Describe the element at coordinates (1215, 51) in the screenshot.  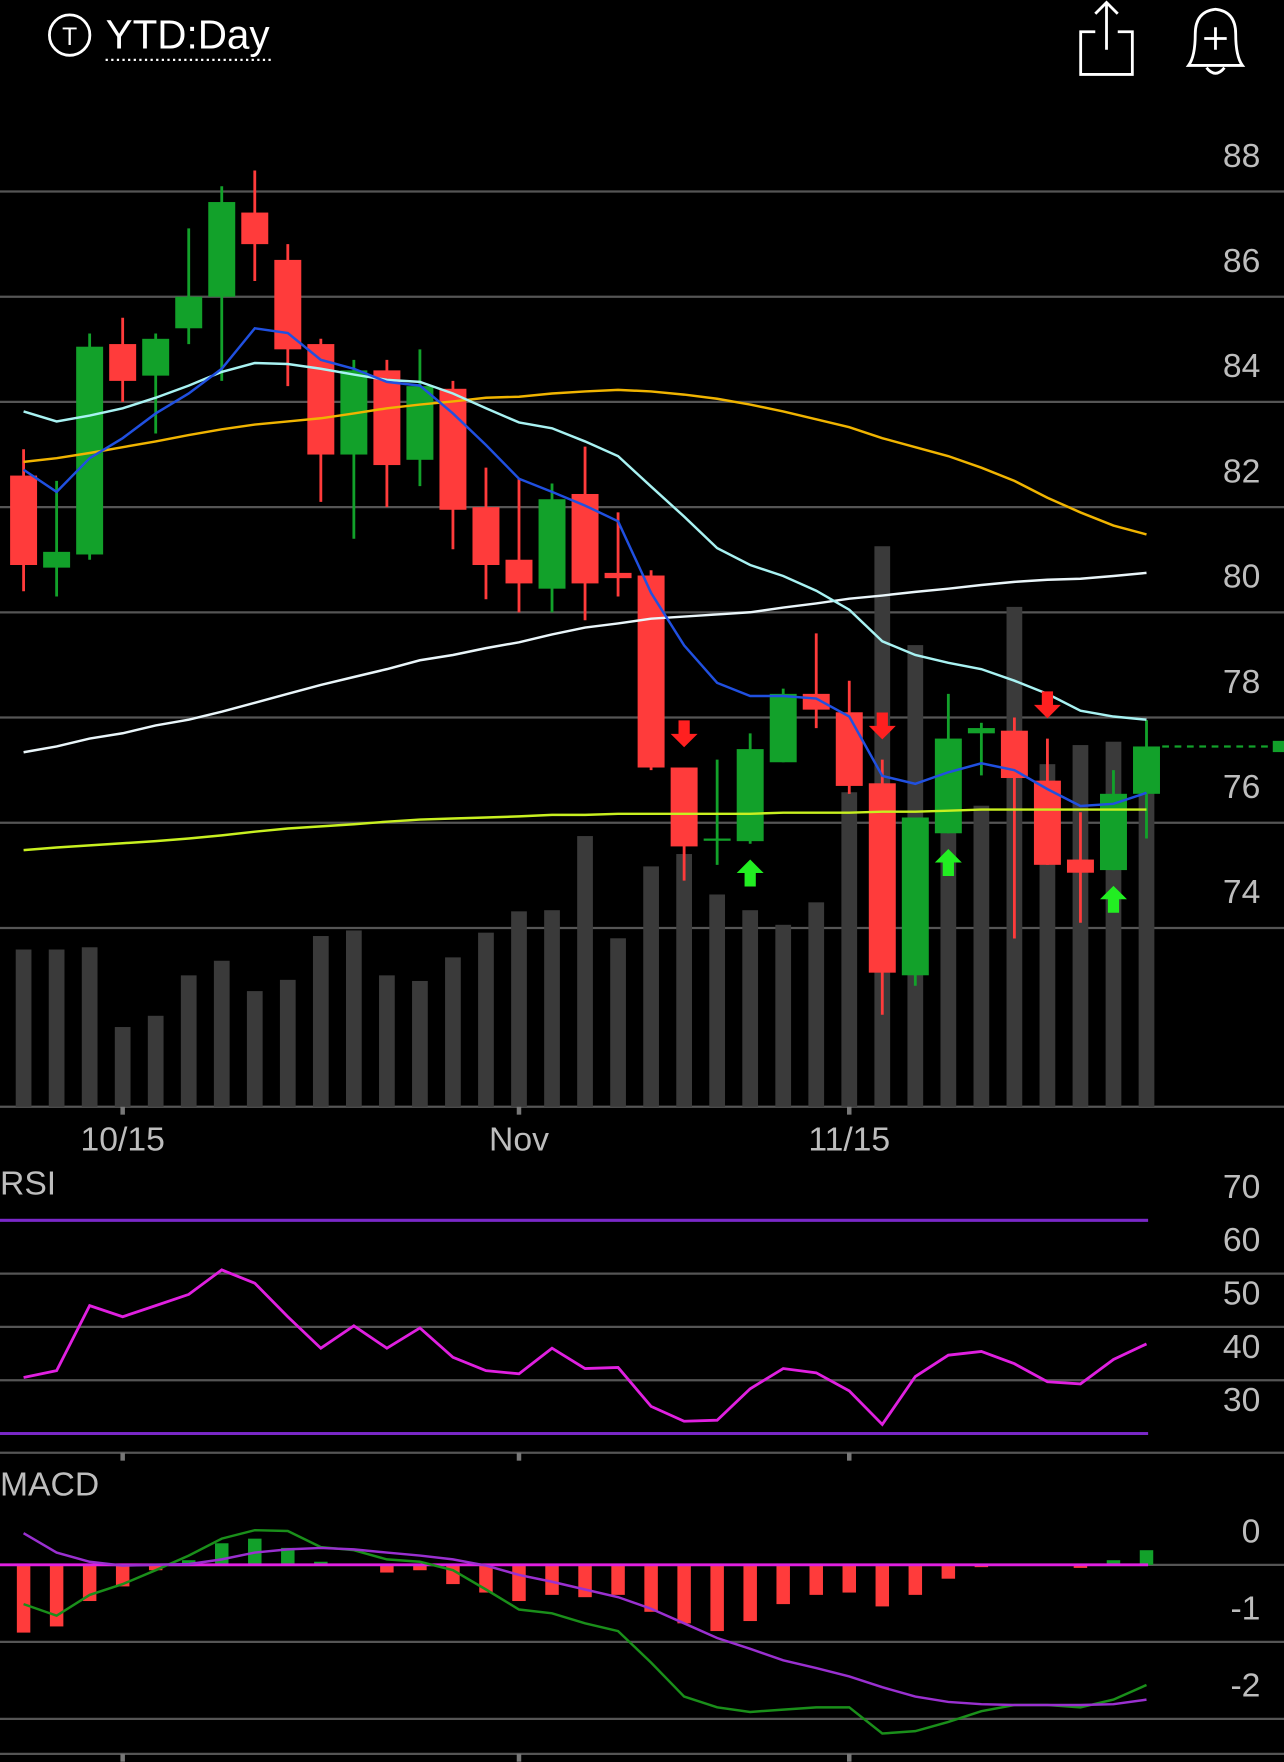
I see `bell-plus` at that location.